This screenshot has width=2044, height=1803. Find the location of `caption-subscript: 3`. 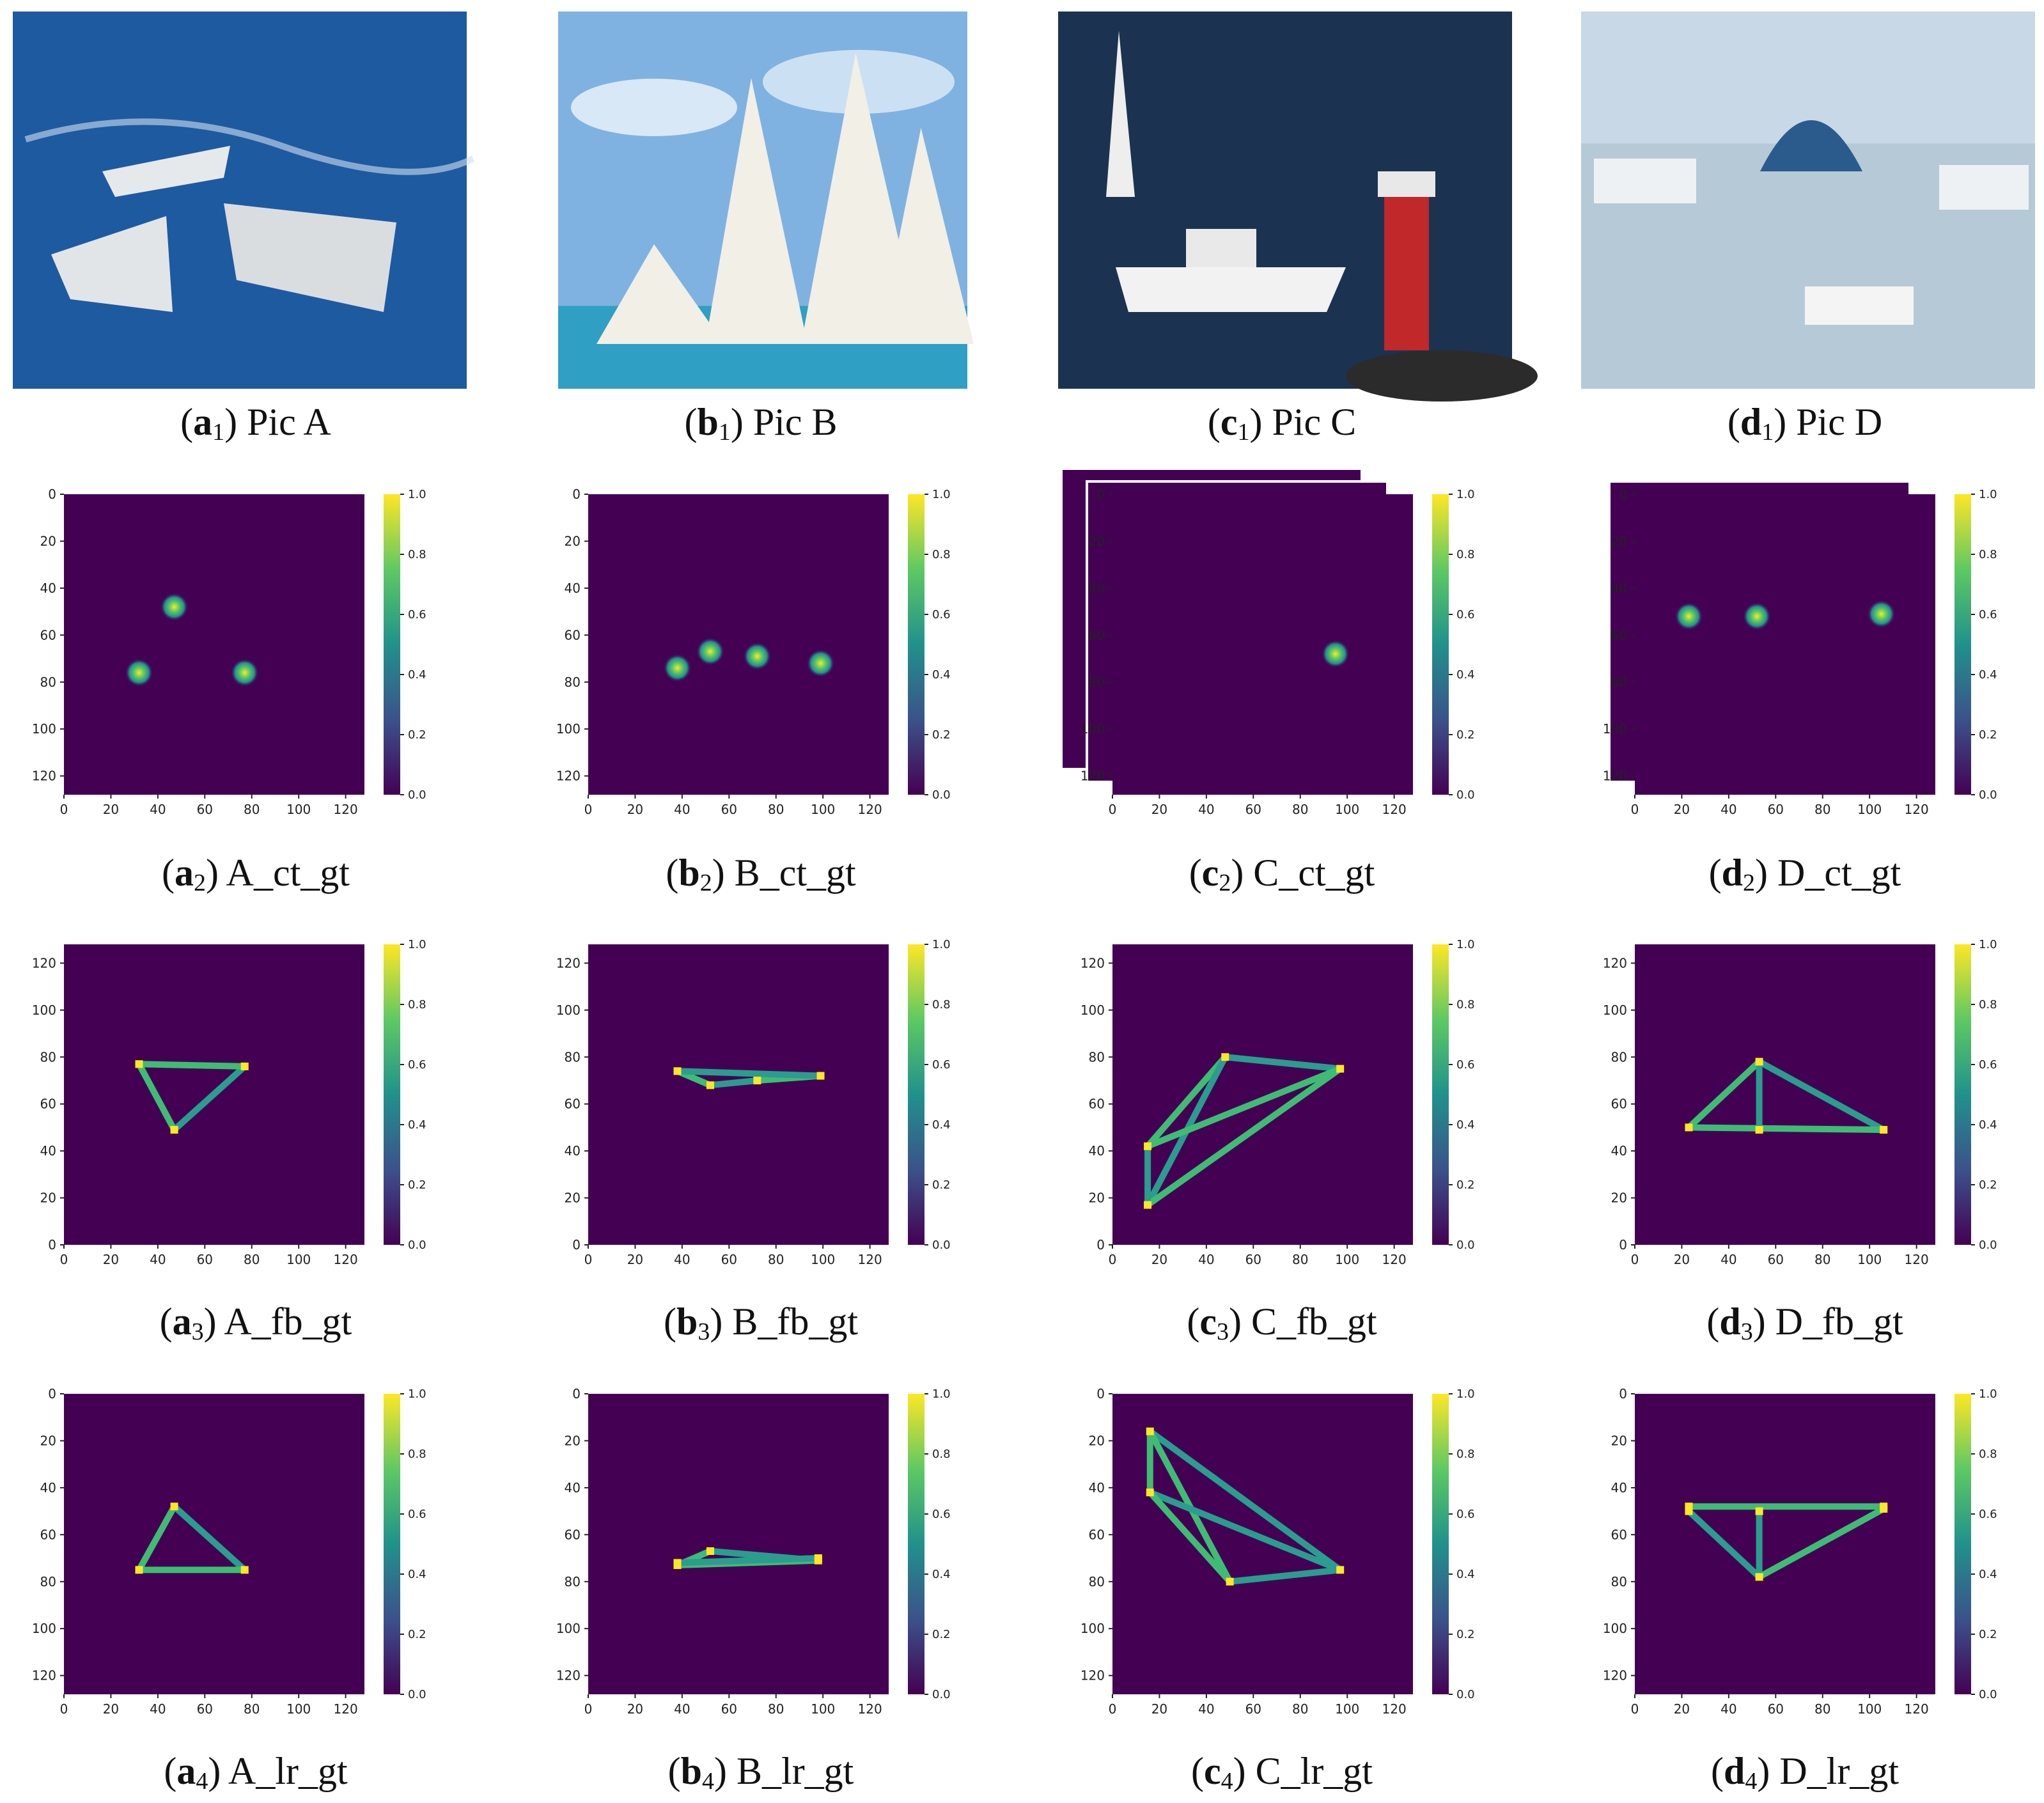

caption-subscript: 3 is located at coordinates (704, 1331).